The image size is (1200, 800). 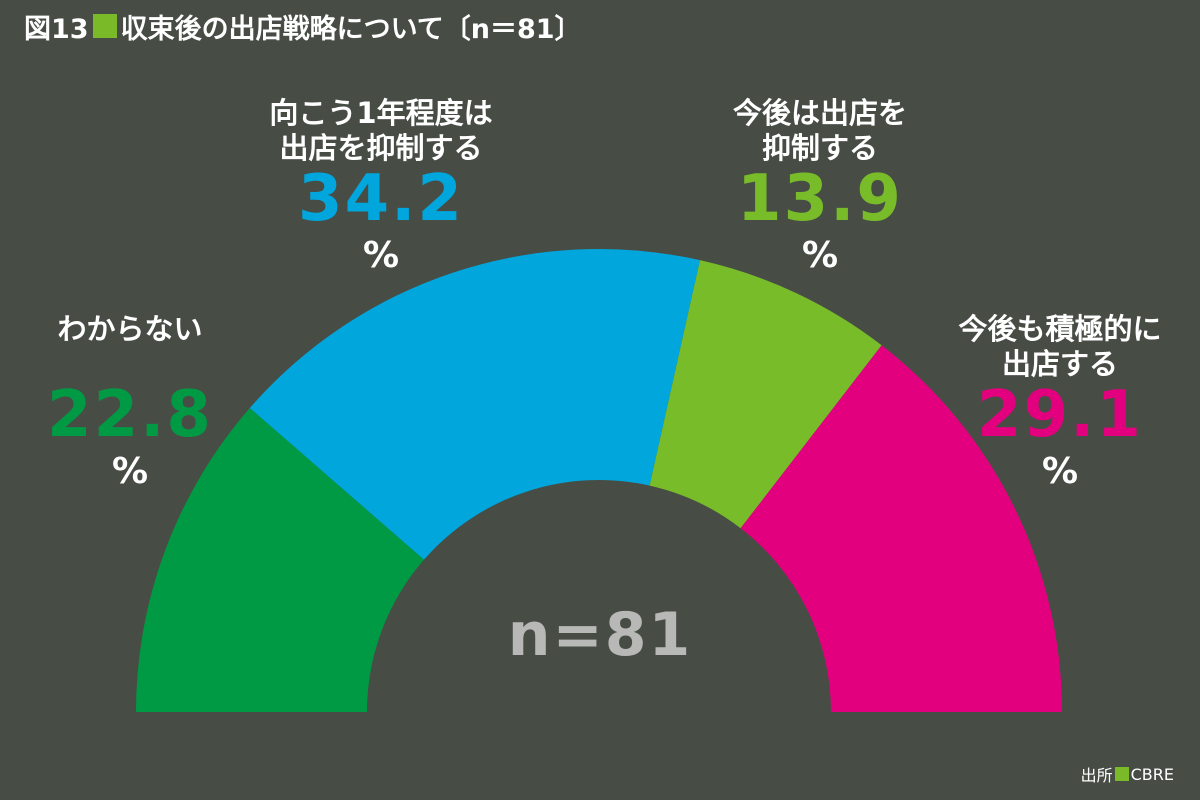 I want to click on slice-kongo-yokusei, so click(x=765, y=394).